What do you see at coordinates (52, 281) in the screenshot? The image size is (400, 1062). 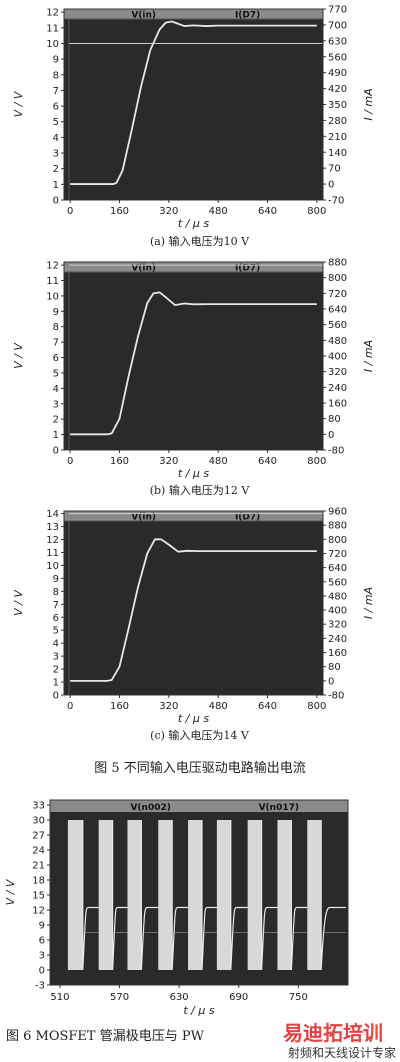 I see `y-left-tick-label: 11` at bounding box center [52, 281].